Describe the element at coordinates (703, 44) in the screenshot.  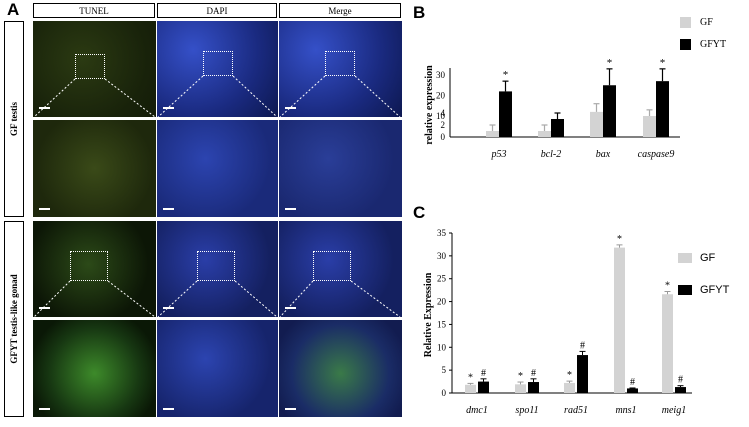
I see `legend-b-item-gfyt: GFYT` at that location.